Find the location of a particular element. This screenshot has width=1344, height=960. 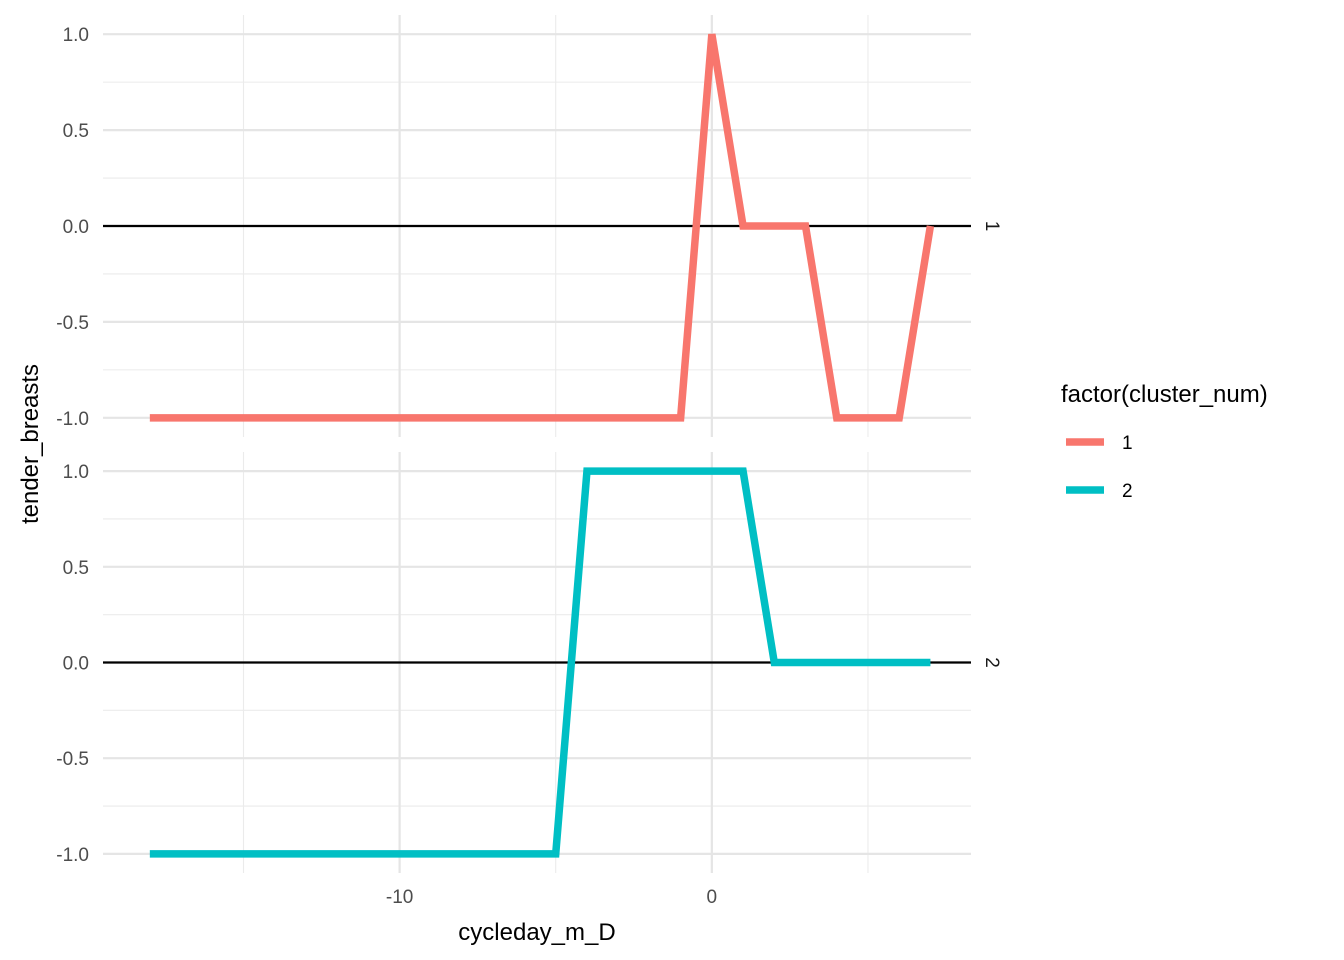

legend-item-2: 2 is located at coordinates (1099, 491).